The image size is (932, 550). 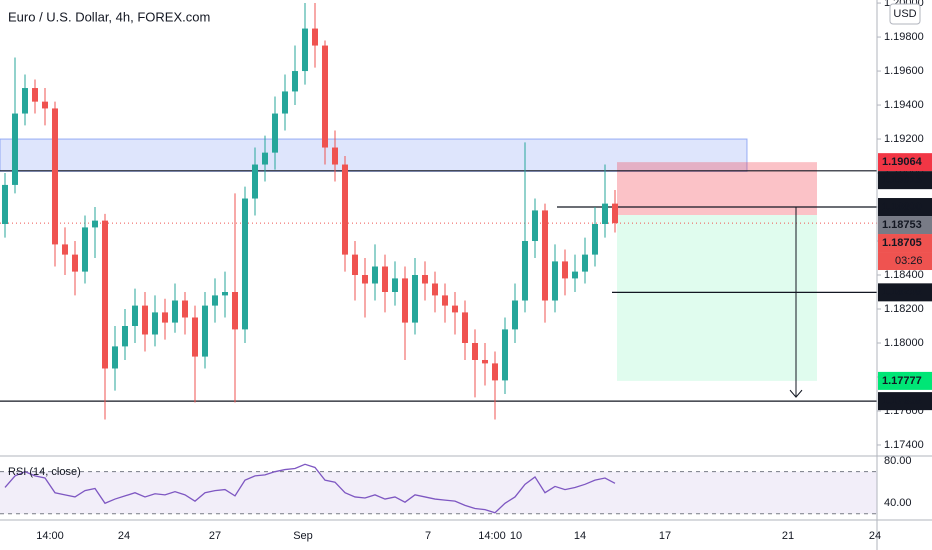 What do you see at coordinates (310, 488) in the screenshot?
I see `rsi-line` at bounding box center [310, 488].